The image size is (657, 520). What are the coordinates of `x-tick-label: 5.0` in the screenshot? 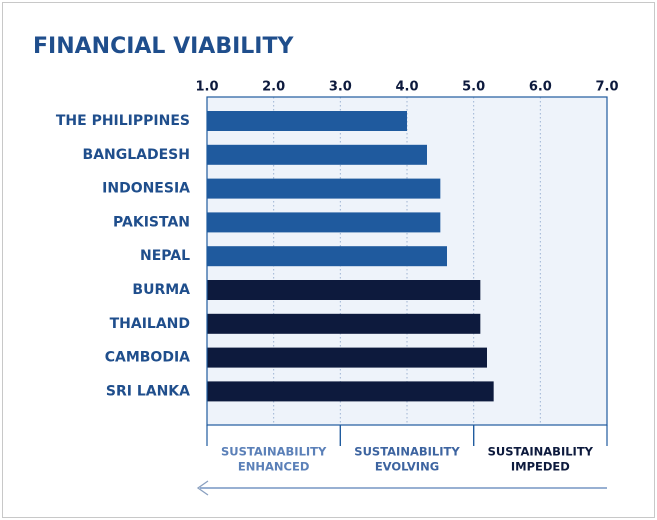 It's located at (473, 87).